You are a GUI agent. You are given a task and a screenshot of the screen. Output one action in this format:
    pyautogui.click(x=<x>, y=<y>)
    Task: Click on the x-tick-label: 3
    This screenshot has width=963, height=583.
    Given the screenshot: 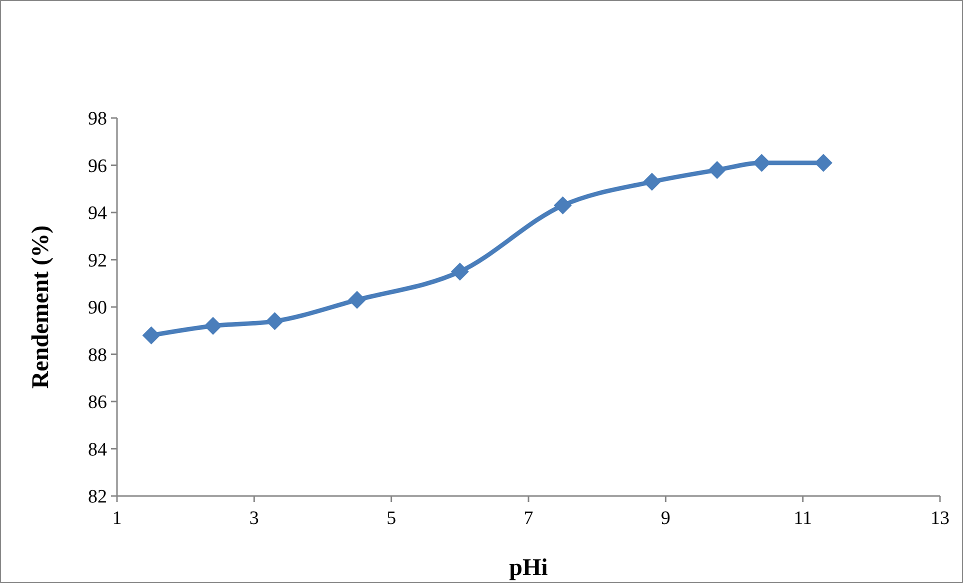 What is the action you would take?
    pyautogui.click(x=254, y=518)
    